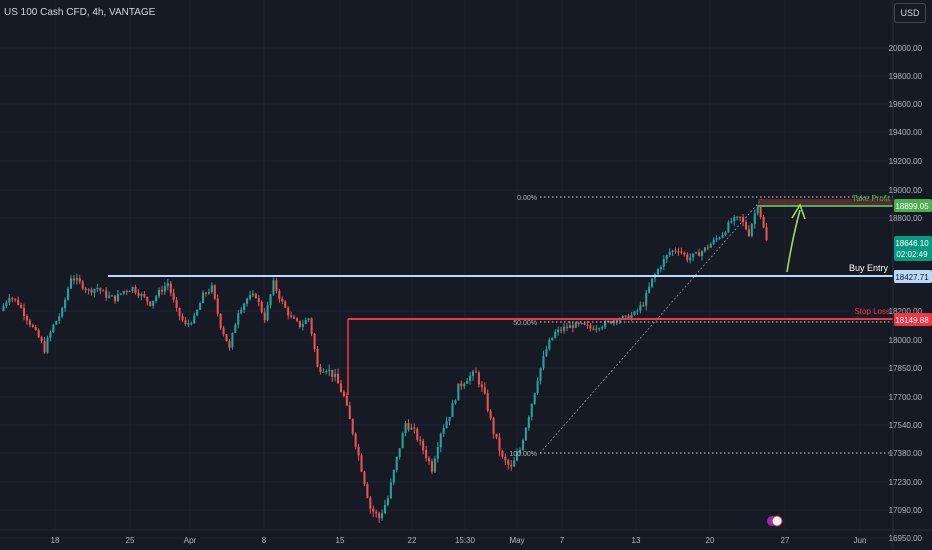 The height and width of the screenshot is (550, 932). What do you see at coordinates (55, 540) in the screenshot?
I see `time-tick-label: 18` at bounding box center [55, 540].